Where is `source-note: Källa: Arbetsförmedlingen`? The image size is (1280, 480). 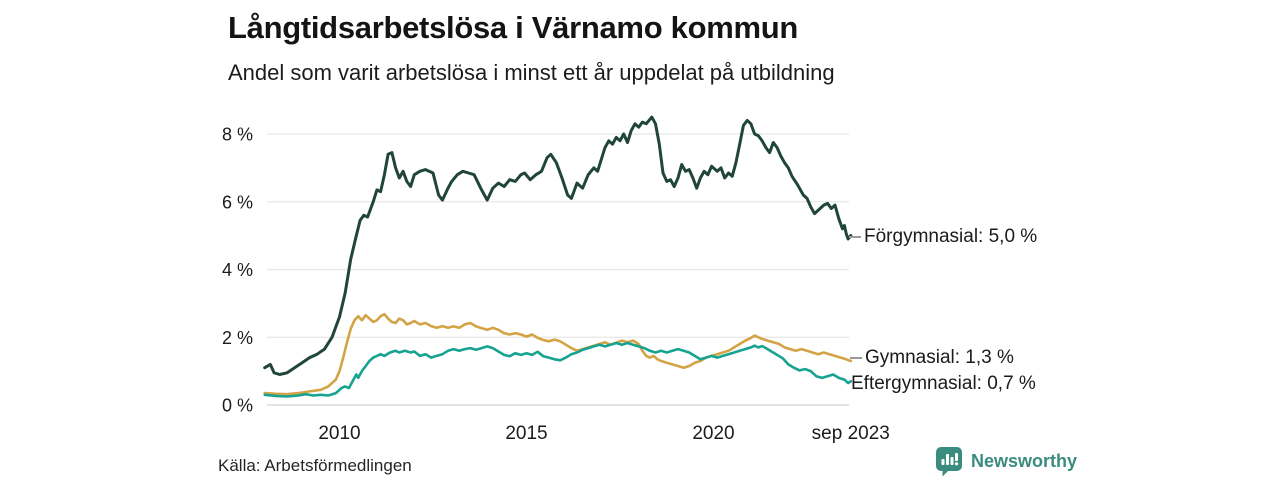
source-note: Källa: Arbetsförmedlingen is located at coordinates (315, 465).